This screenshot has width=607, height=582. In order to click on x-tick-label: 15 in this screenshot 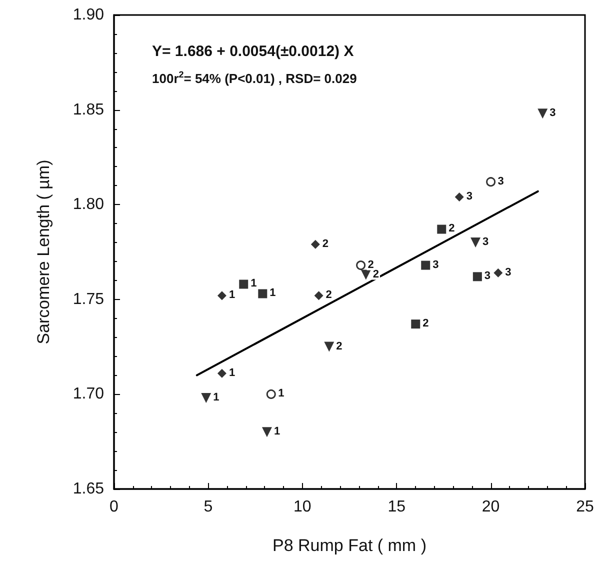, I will do `click(397, 507)`.